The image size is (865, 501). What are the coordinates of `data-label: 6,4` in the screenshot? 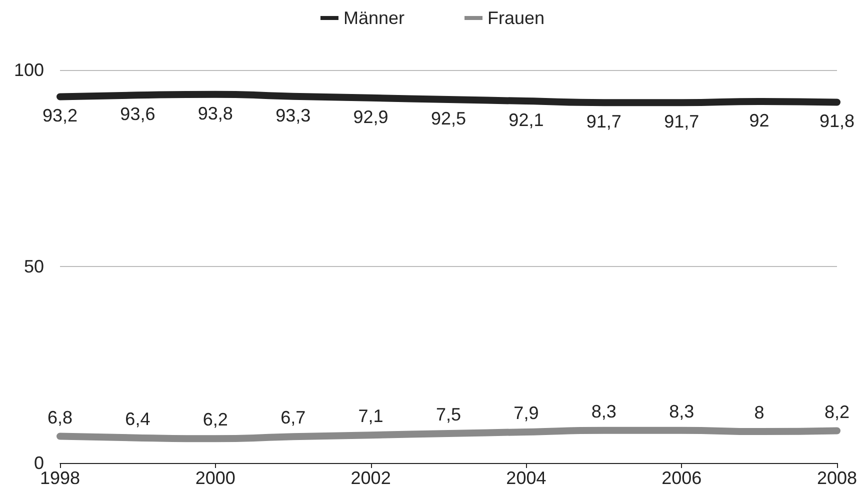 It's located at (137, 418).